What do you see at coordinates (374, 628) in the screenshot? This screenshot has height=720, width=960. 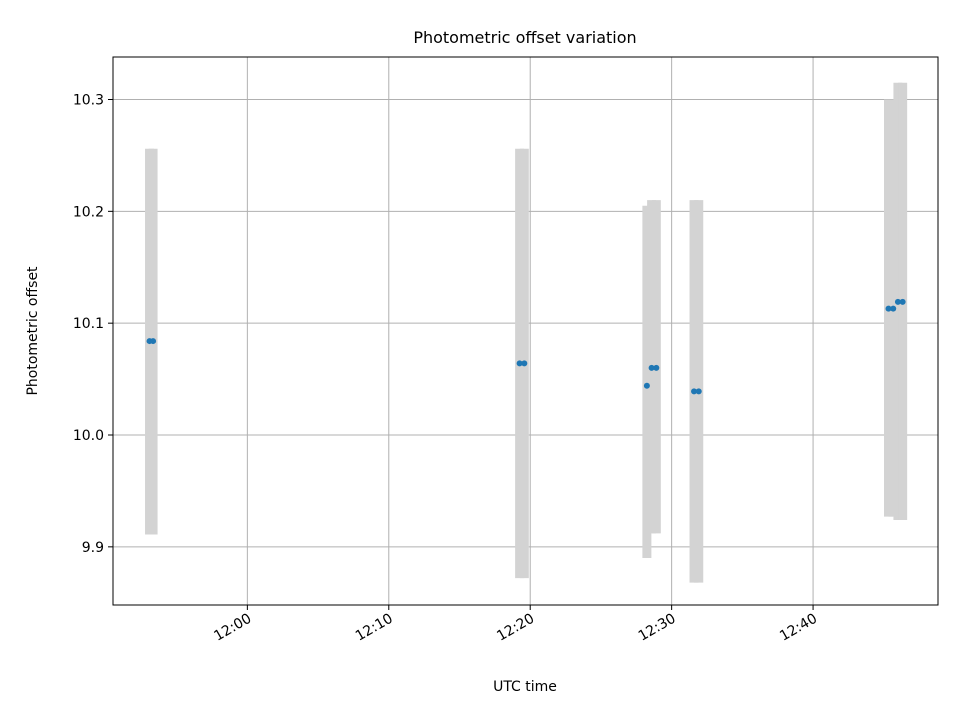 I see `x-tick-label: 12:10` at bounding box center [374, 628].